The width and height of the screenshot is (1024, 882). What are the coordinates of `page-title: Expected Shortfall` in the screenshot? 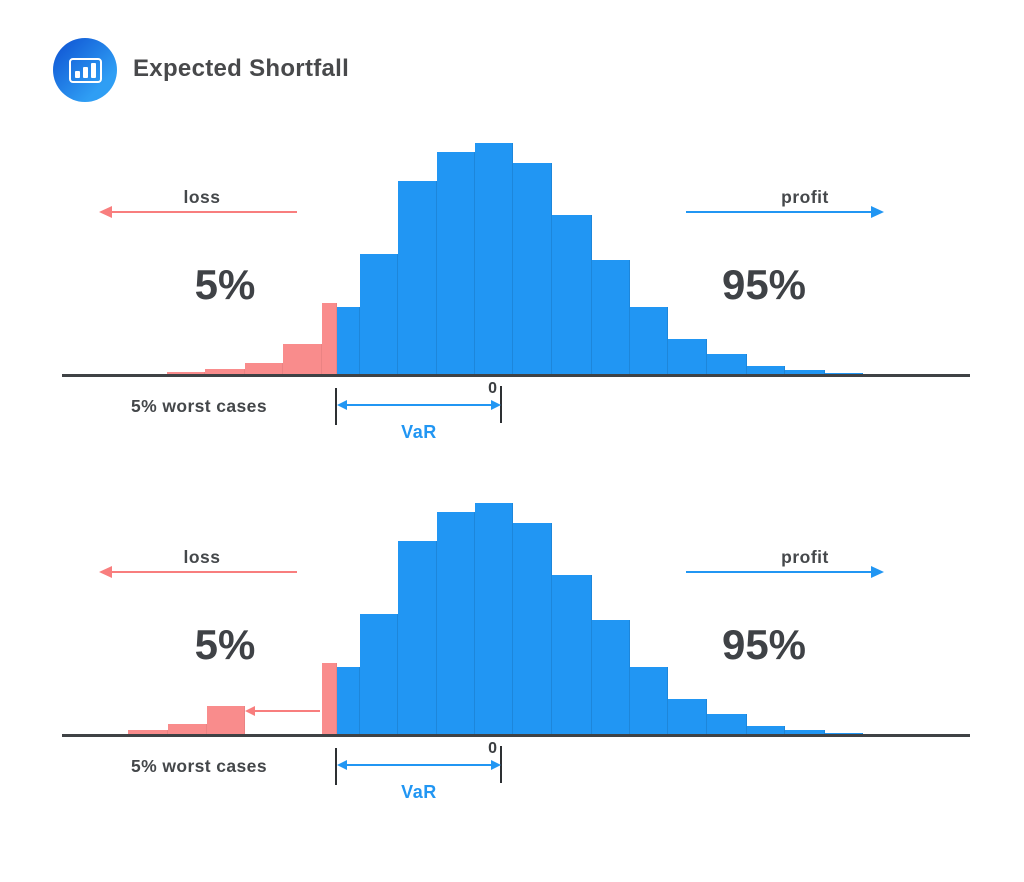 It's located at (241, 68).